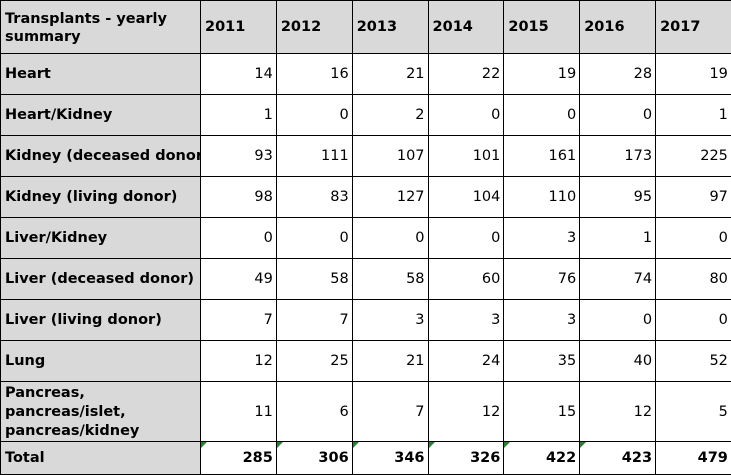 Image resolution: width=731 pixels, height=475 pixels. What do you see at coordinates (239, 156) in the screenshot?
I see `table-cell: 93` at bounding box center [239, 156].